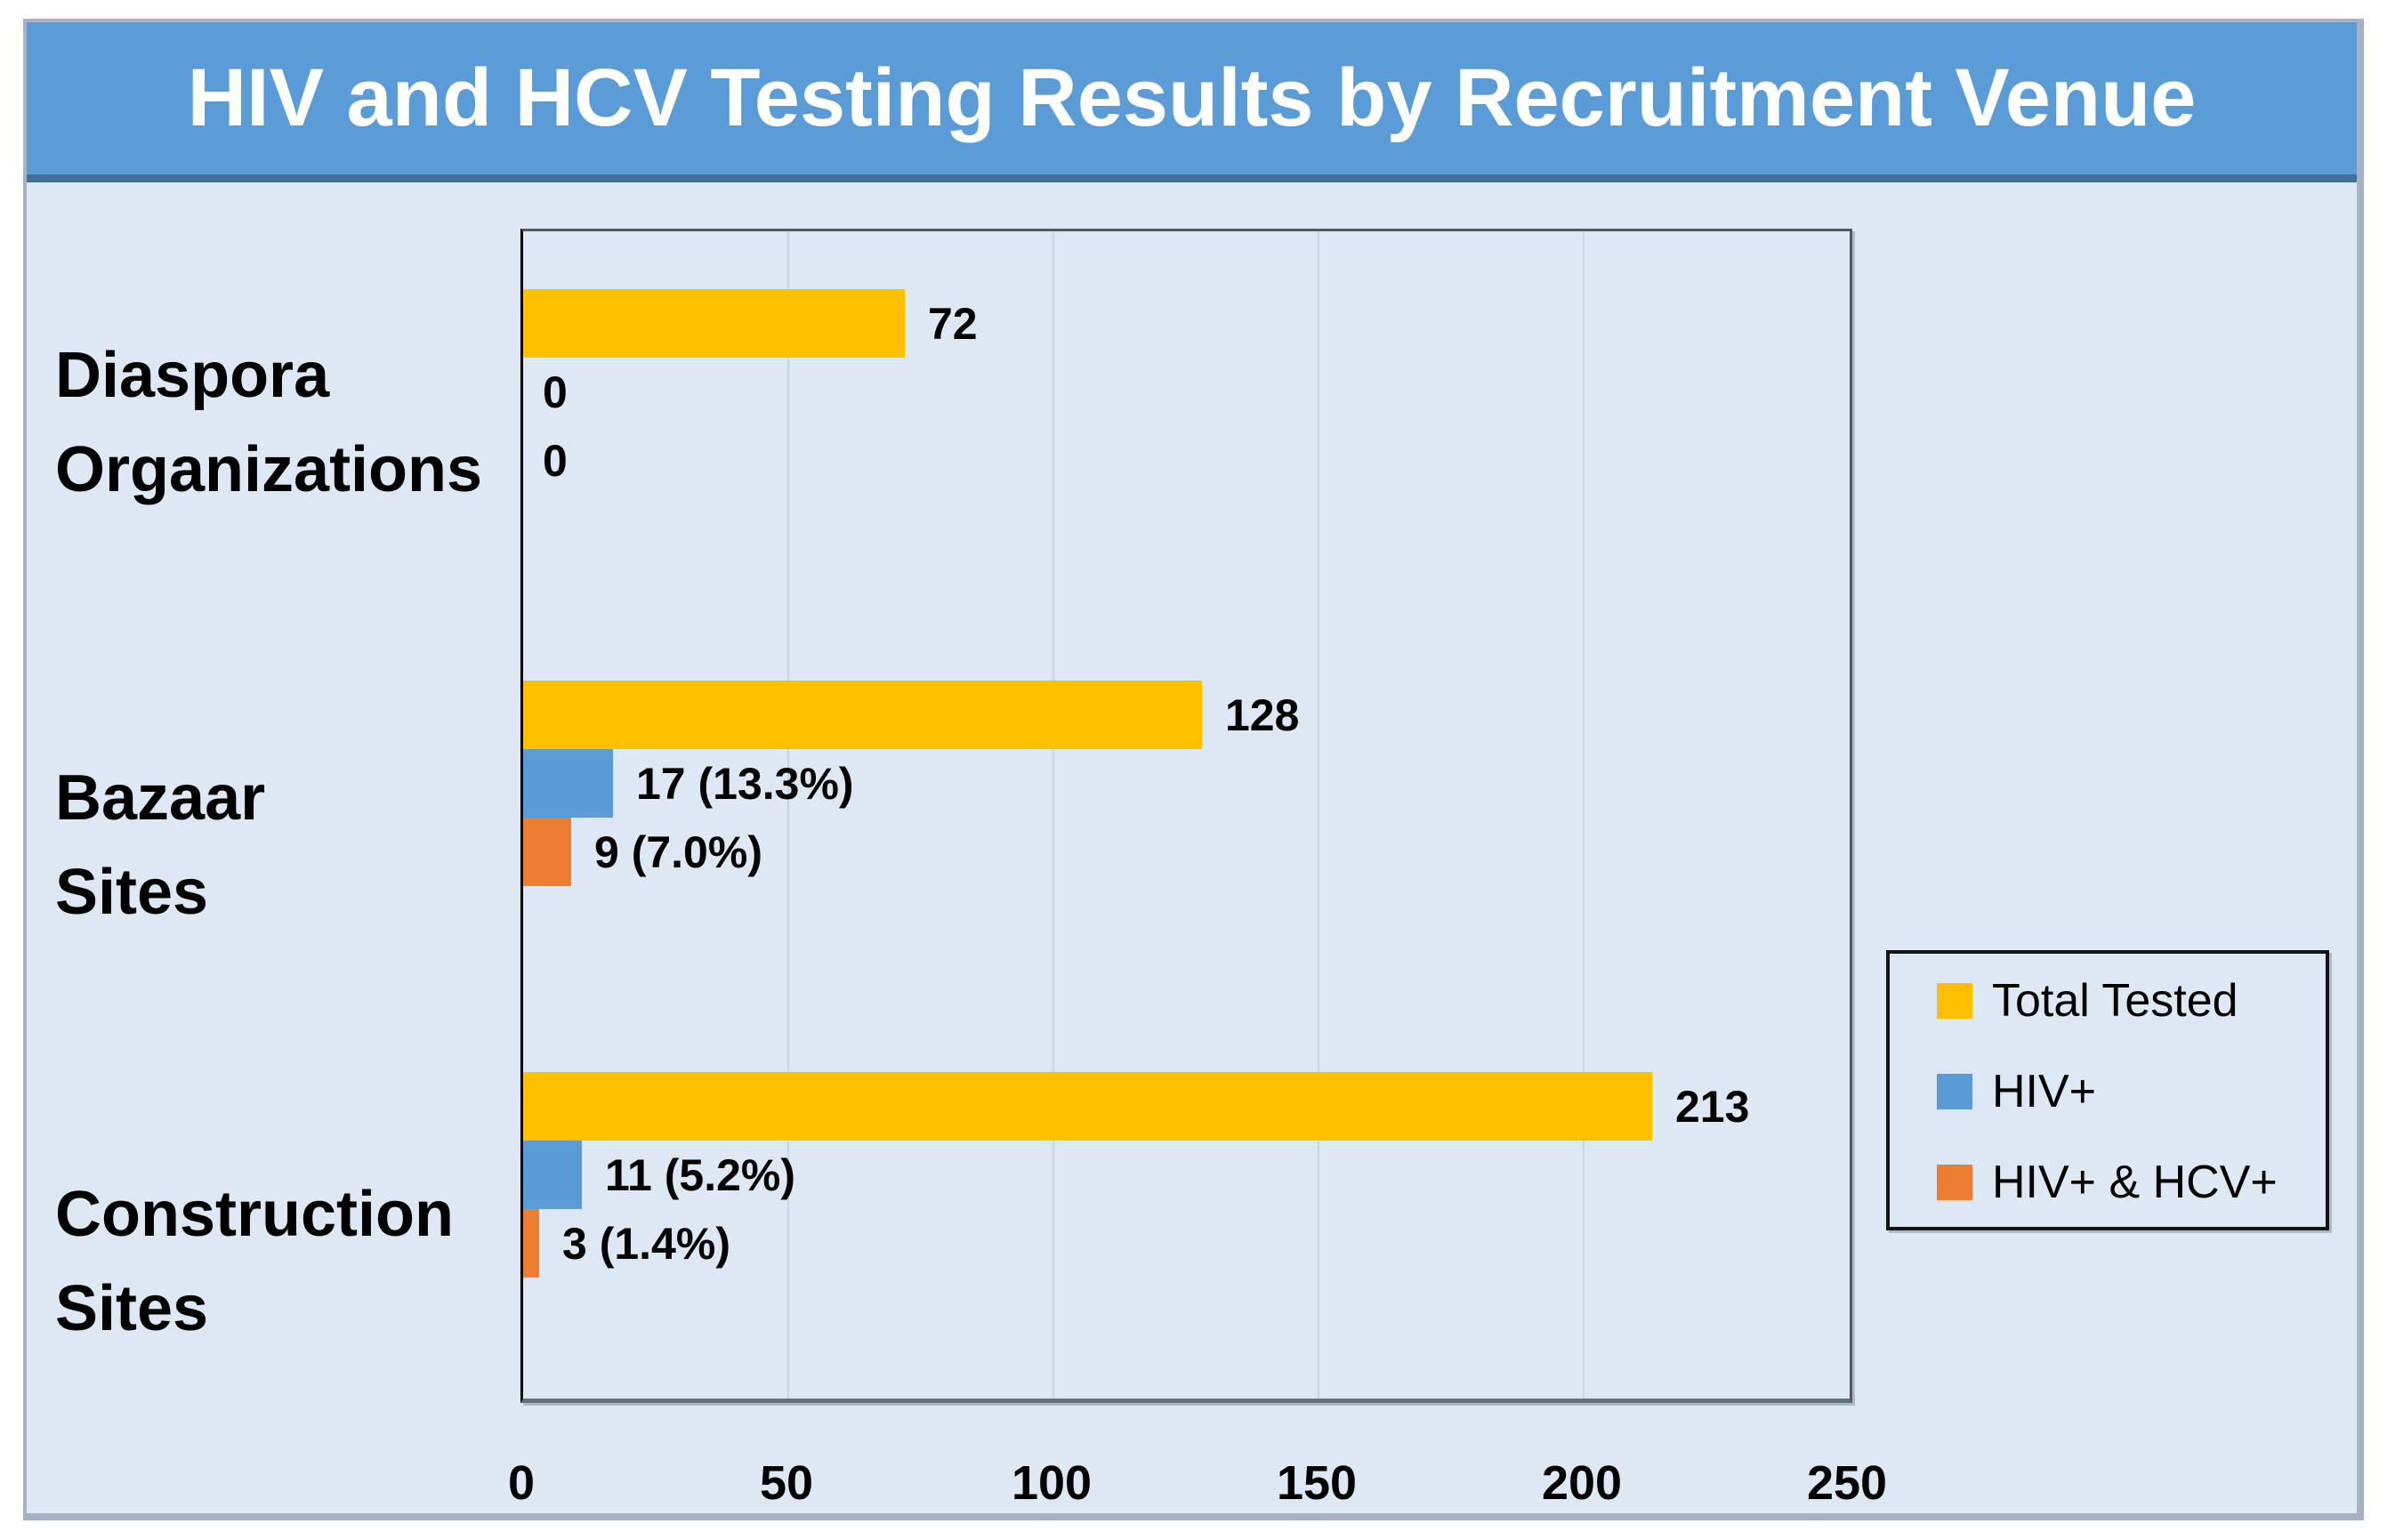  I want to click on bar-hiv-hcv-construction-sites, so click(531, 1243).